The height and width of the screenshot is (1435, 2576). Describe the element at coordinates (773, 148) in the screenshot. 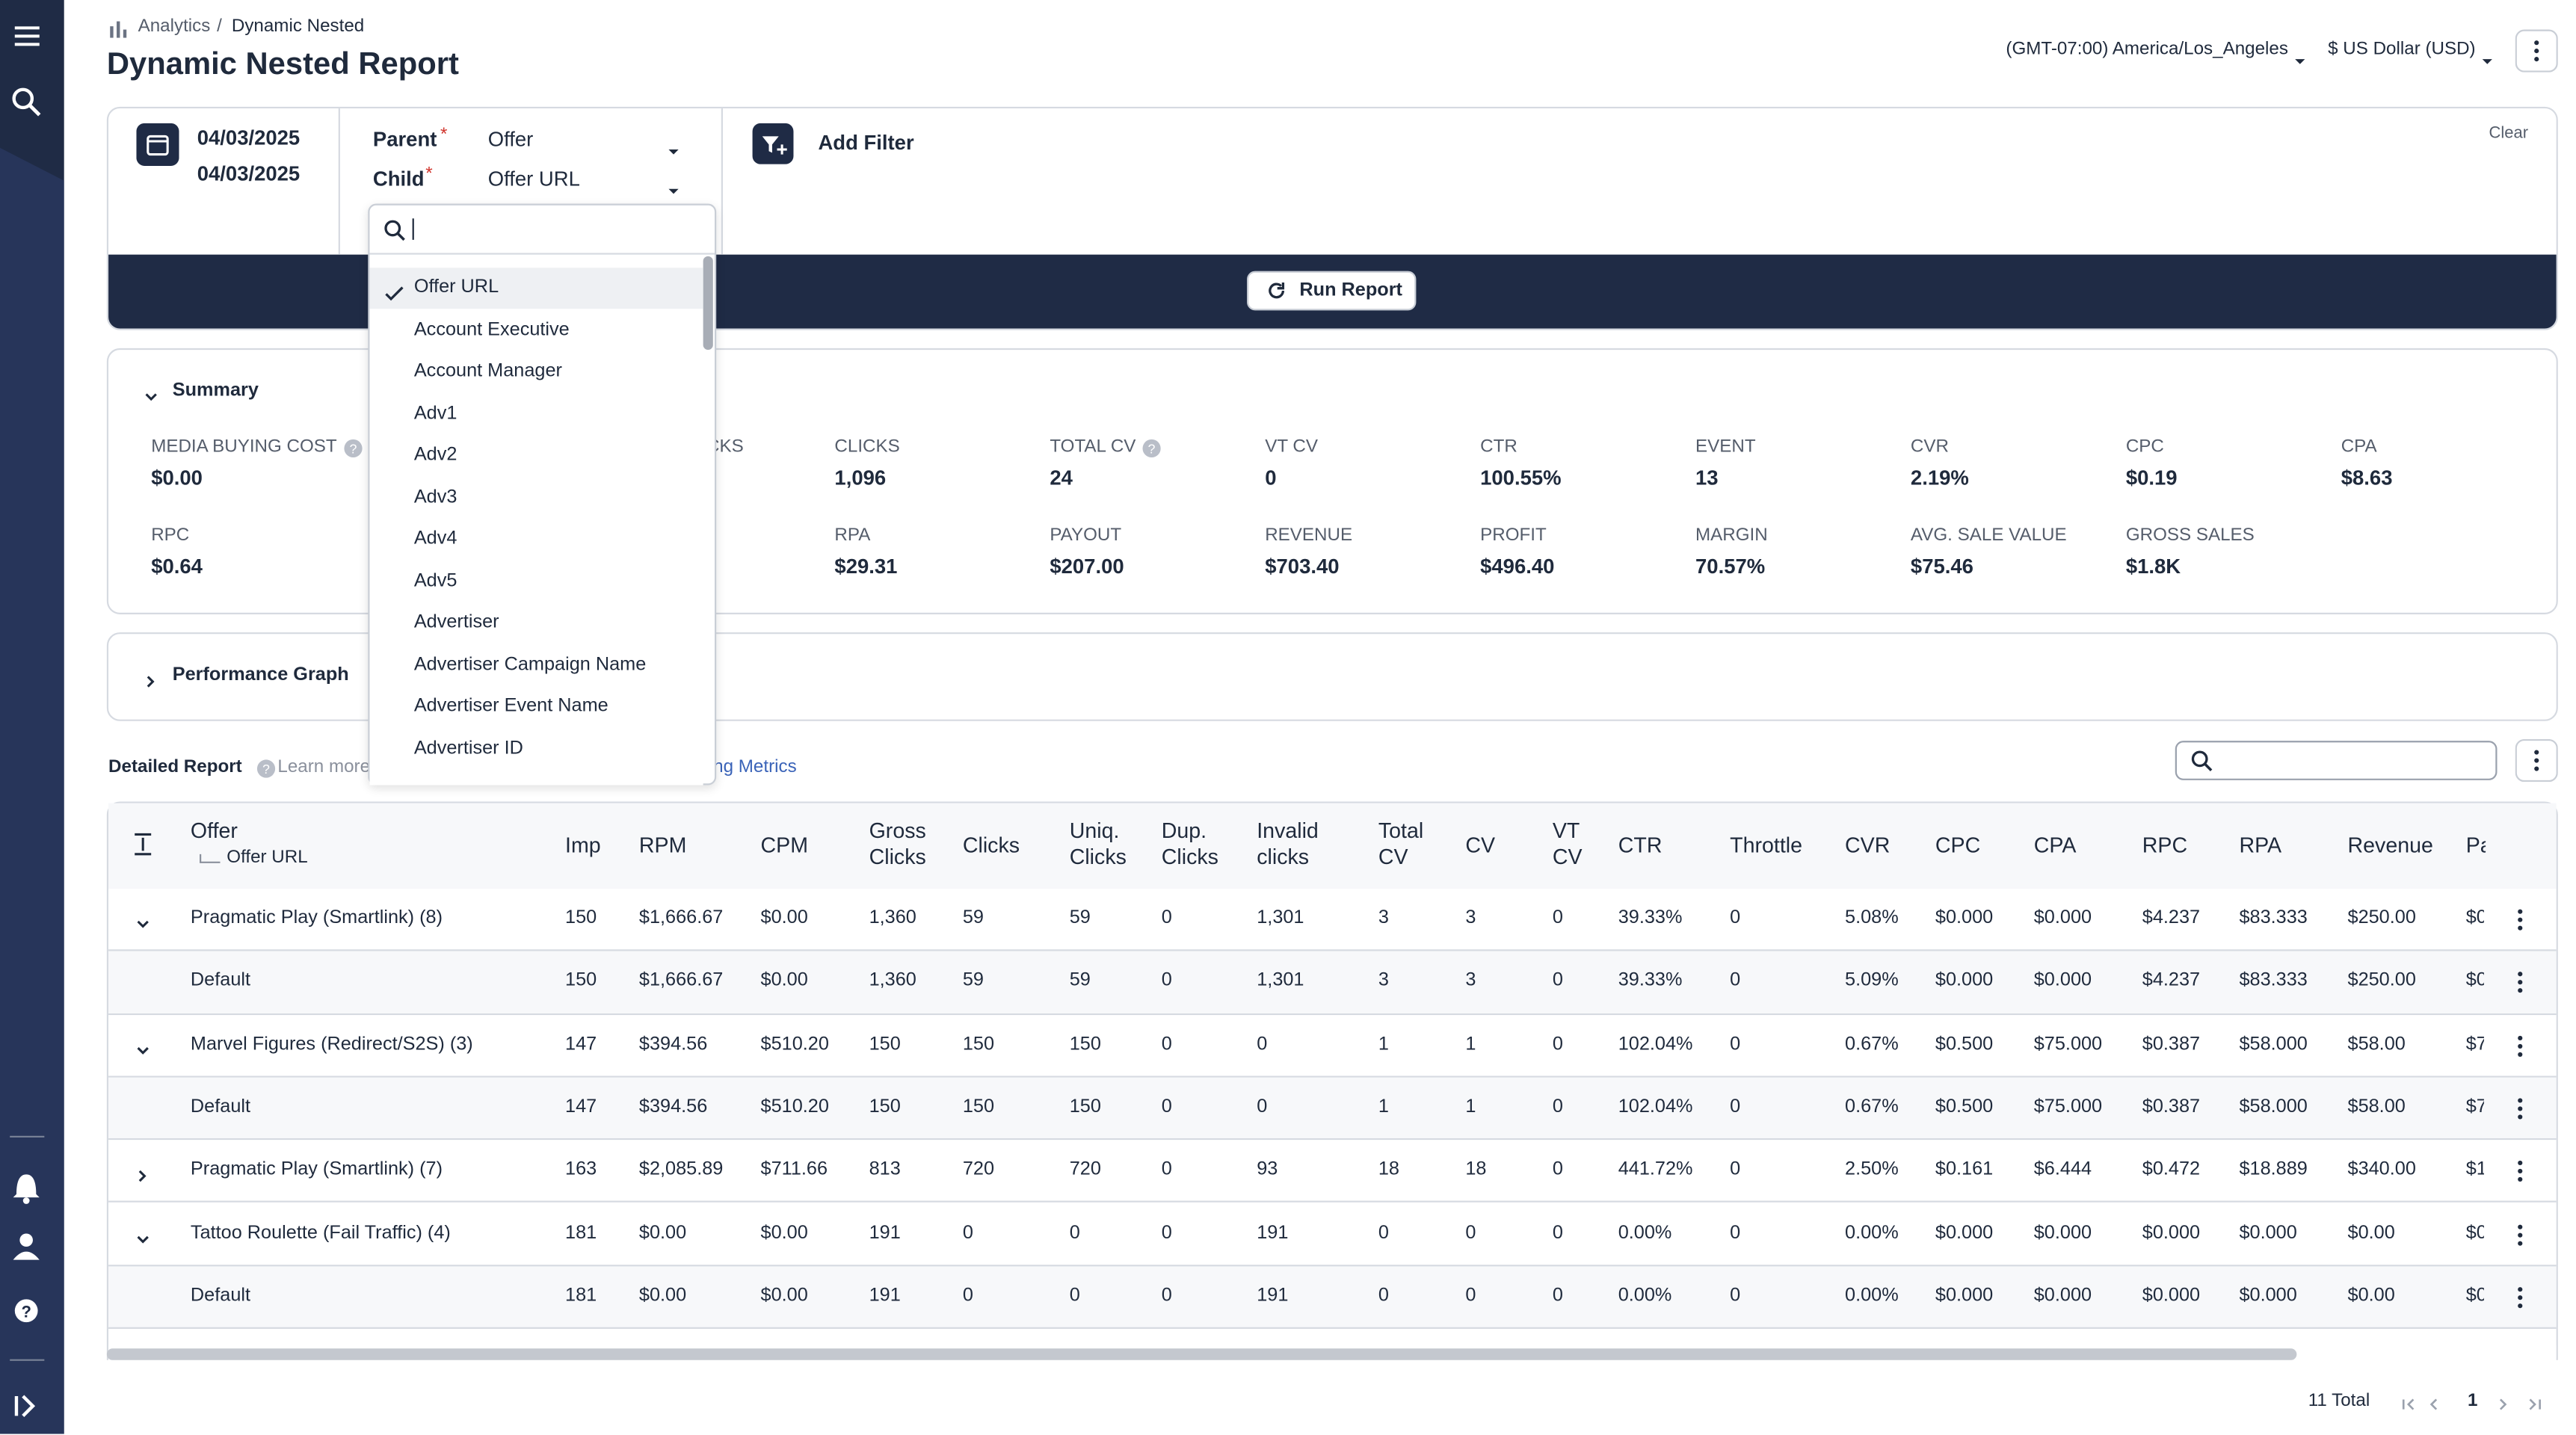

I see `add-filter-button` at that location.